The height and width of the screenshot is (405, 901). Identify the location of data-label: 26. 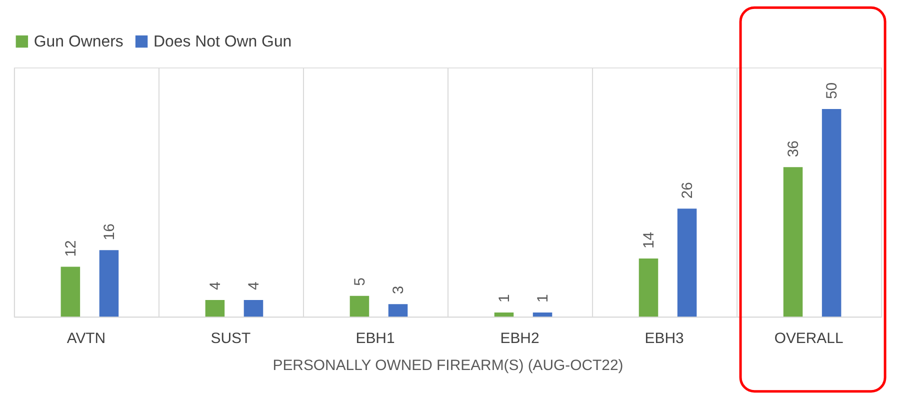
(687, 190).